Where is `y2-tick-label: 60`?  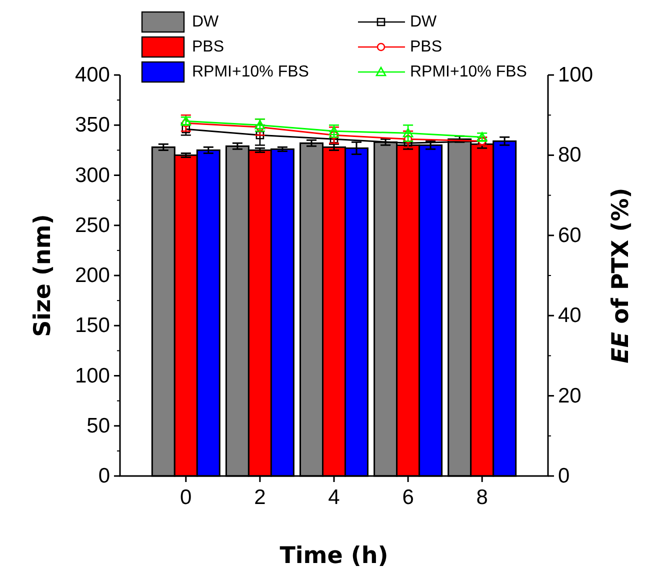 y2-tick-label: 60 is located at coordinates (570, 235).